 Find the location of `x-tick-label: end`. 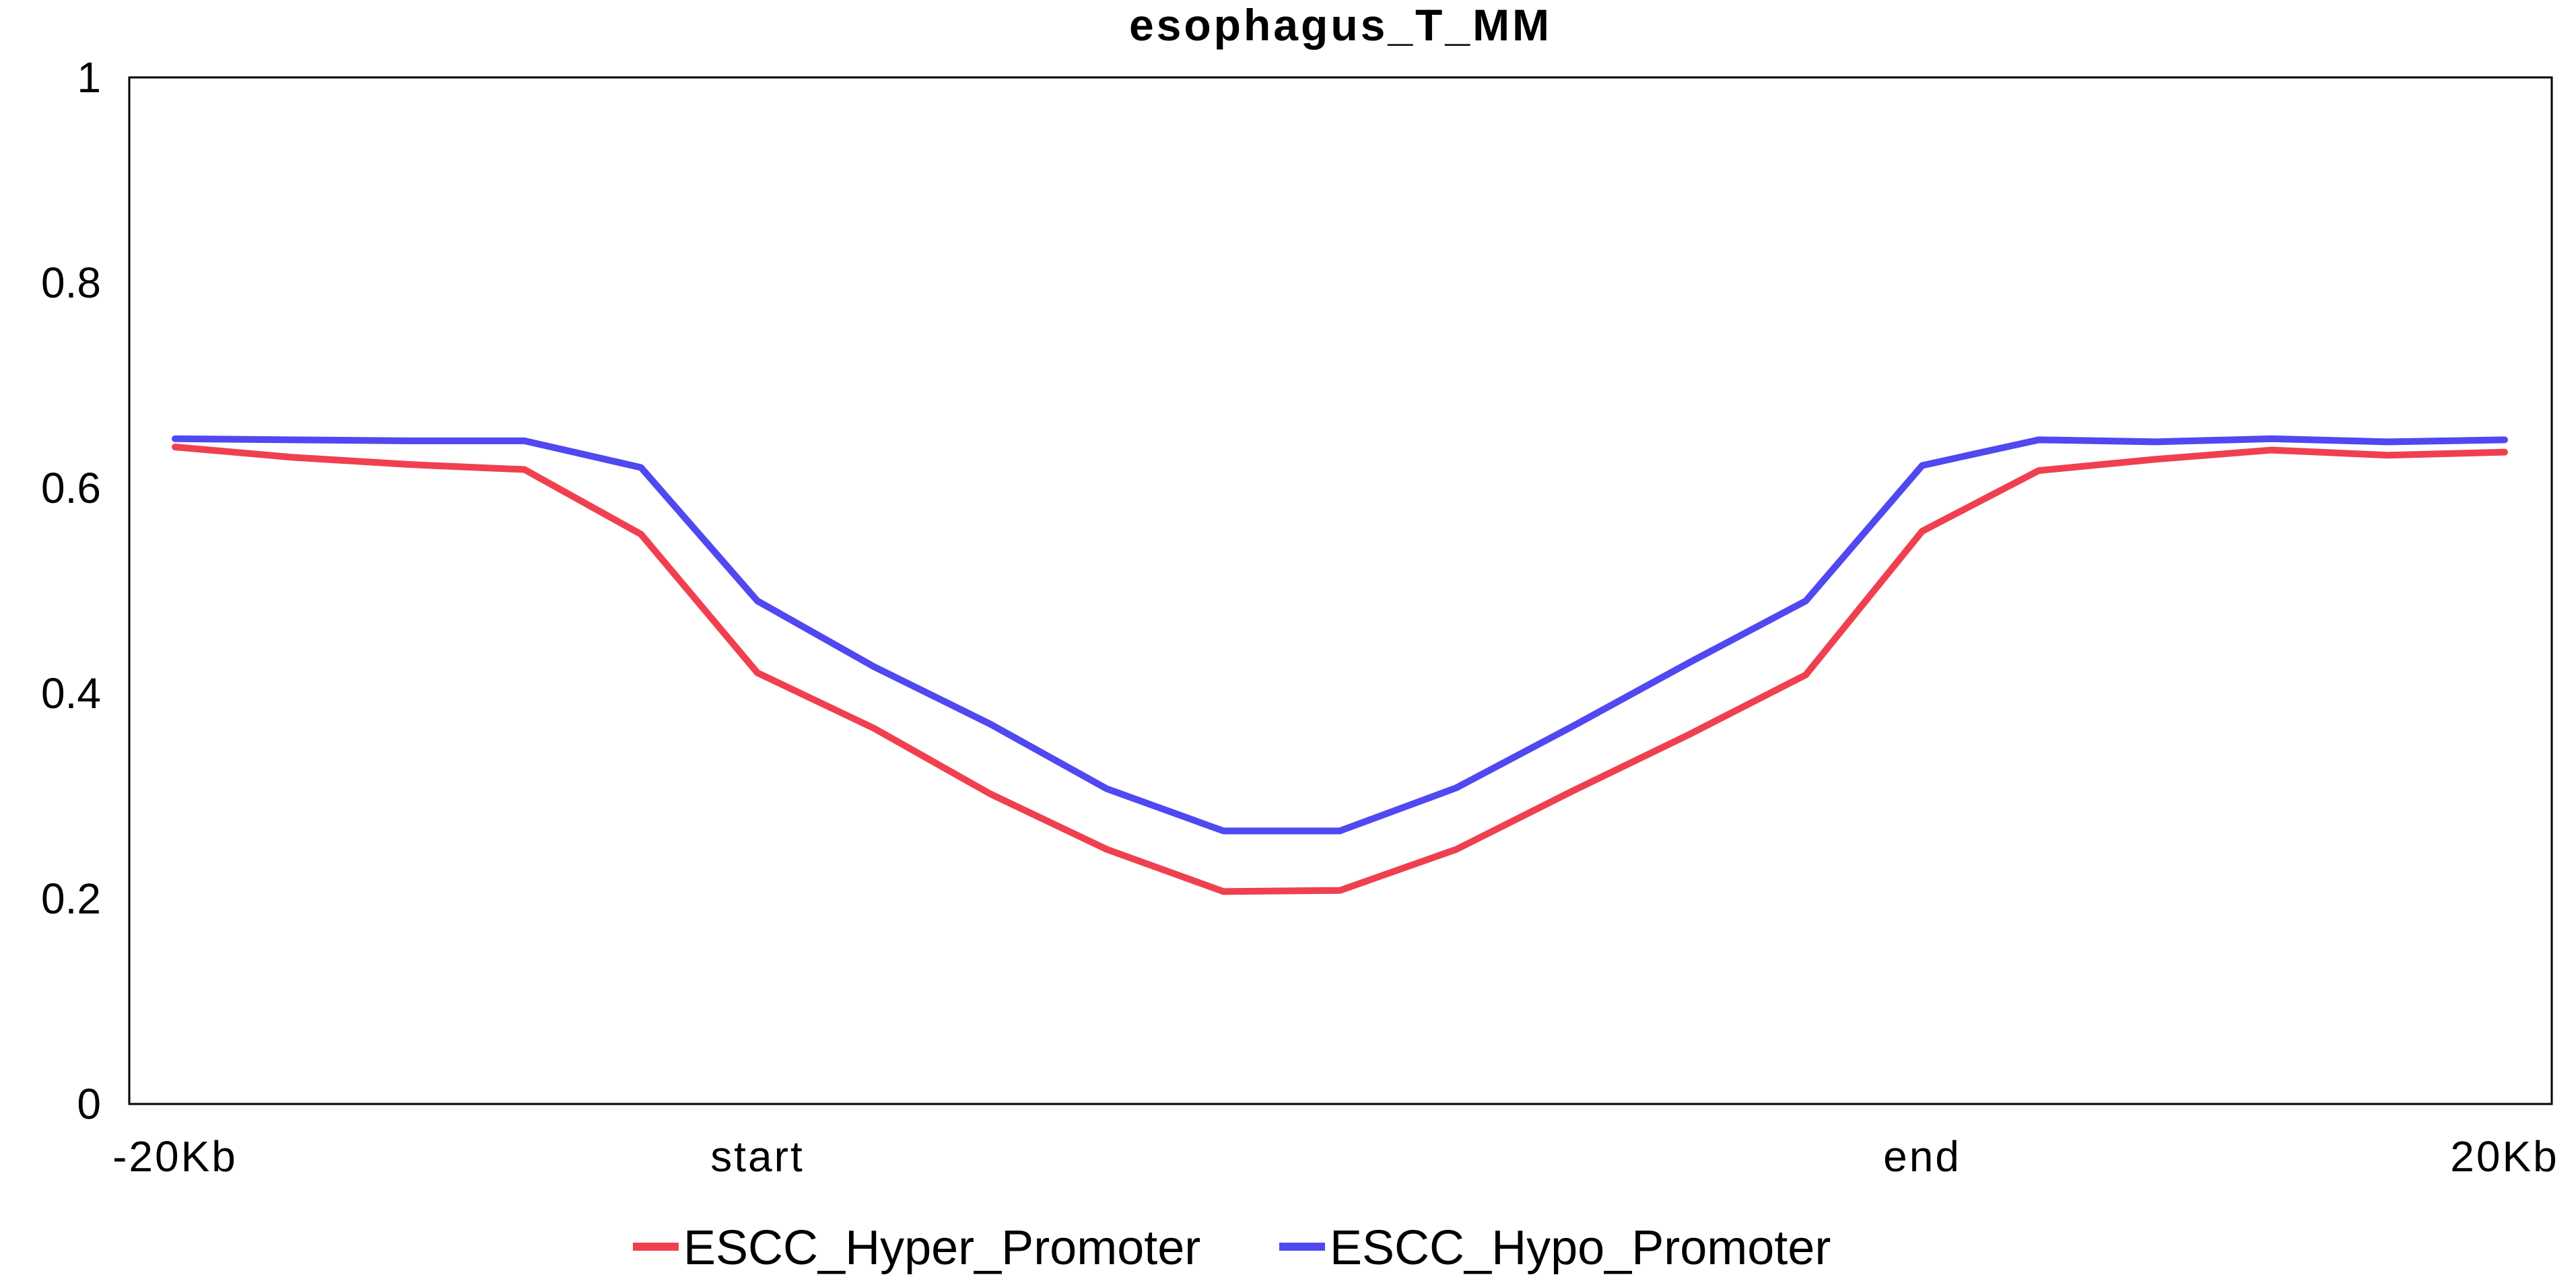

x-tick-label: end is located at coordinates (1922, 1156).